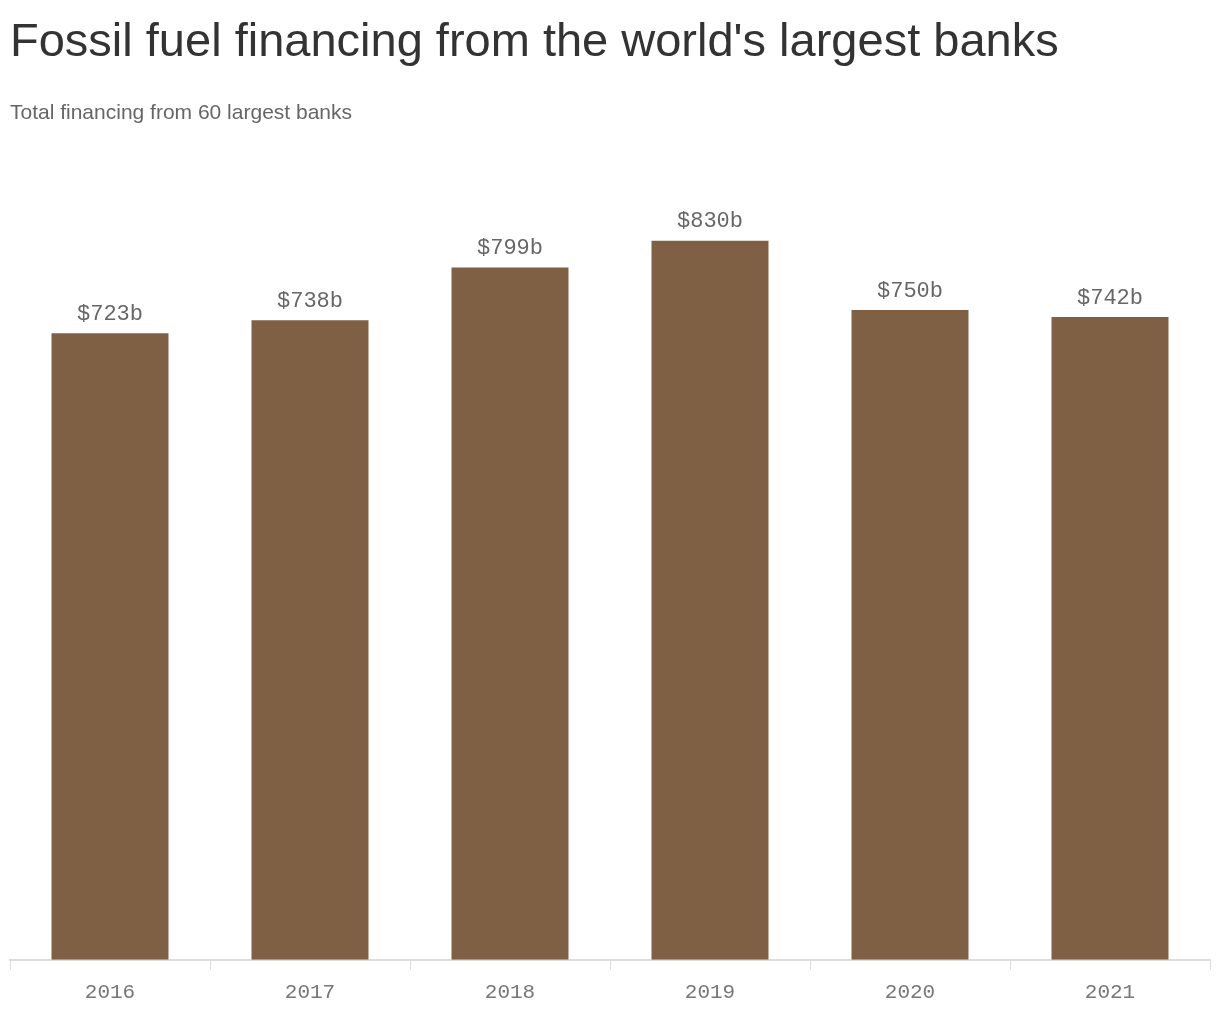  What do you see at coordinates (310, 302) in the screenshot?
I see `data-label: $738b` at bounding box center [310, 302].